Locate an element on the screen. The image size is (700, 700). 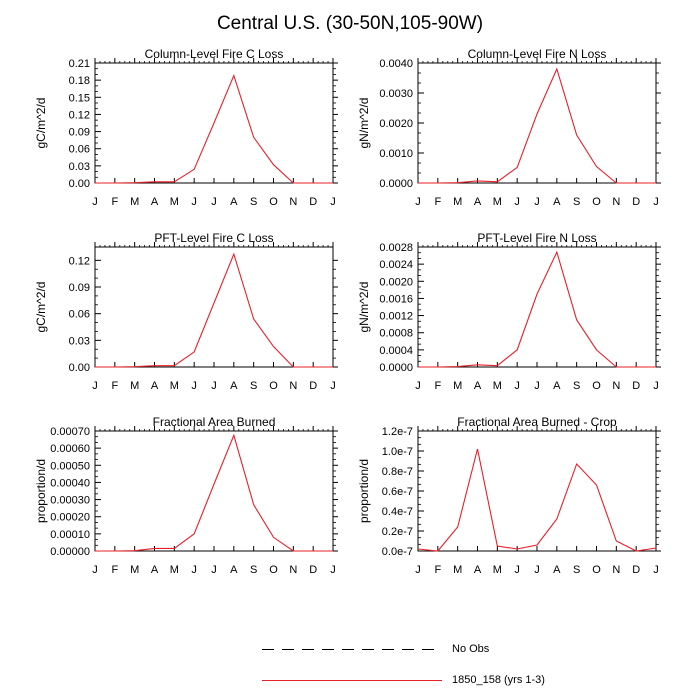
chart-2-xtick-label: D is located at coordinates (636, 202).